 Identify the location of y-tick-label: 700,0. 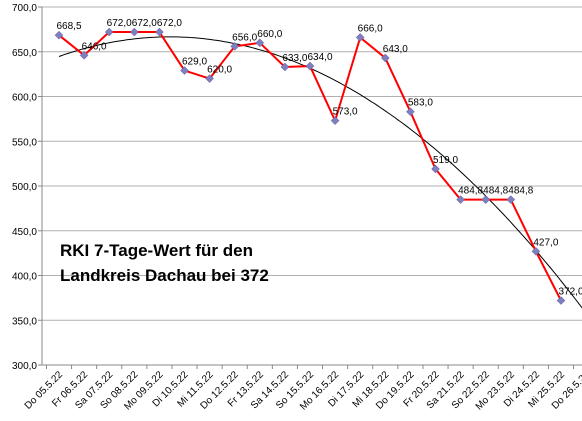
(24, 8).